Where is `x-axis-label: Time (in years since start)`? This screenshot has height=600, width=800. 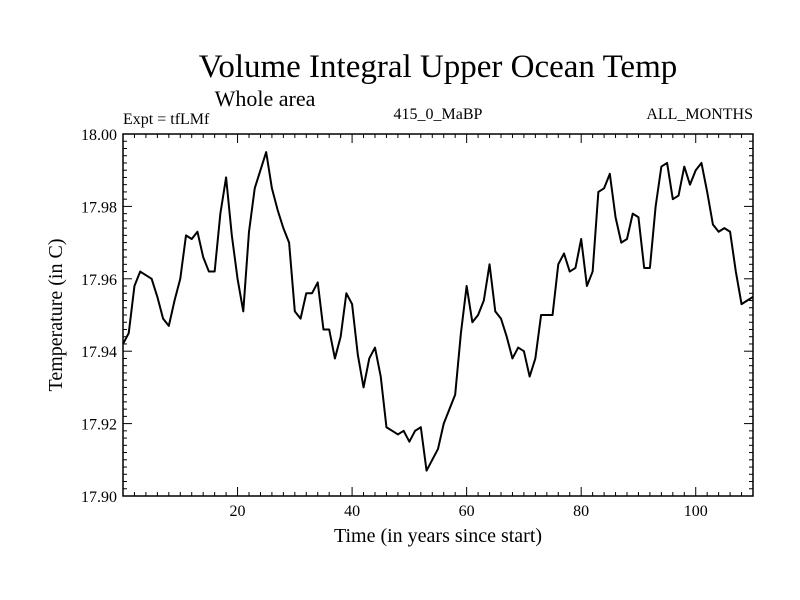 x-axis-label: Time (in years since start) is located at coordinates (438, 536).